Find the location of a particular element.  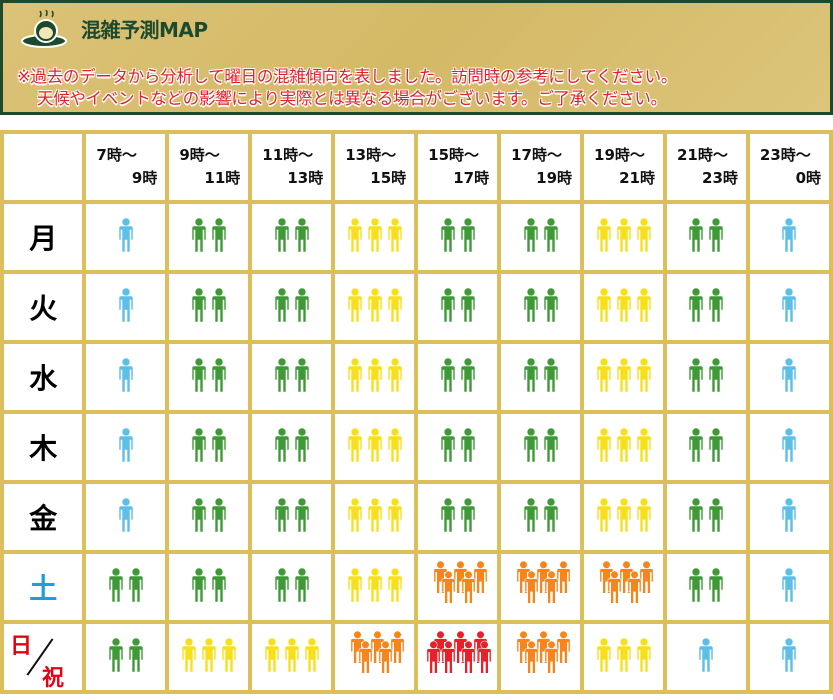

onsen-mascot-icon is located at coordinates (44, 28).